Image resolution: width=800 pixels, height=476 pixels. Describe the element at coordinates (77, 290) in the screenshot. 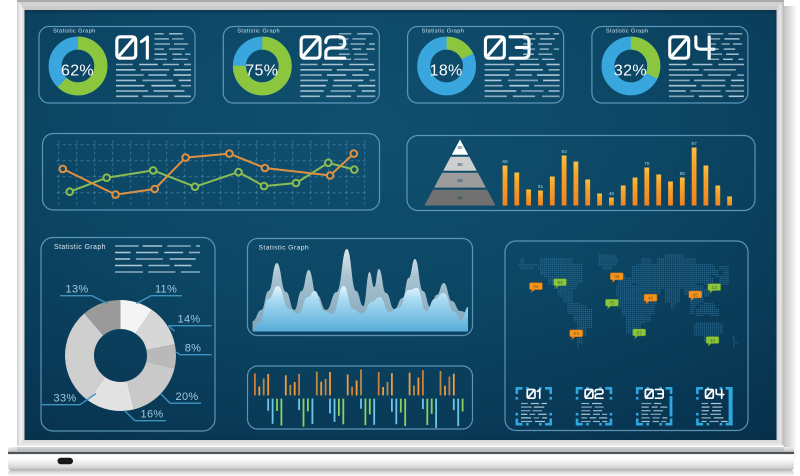

I see `svg-text: 13%` at that location.